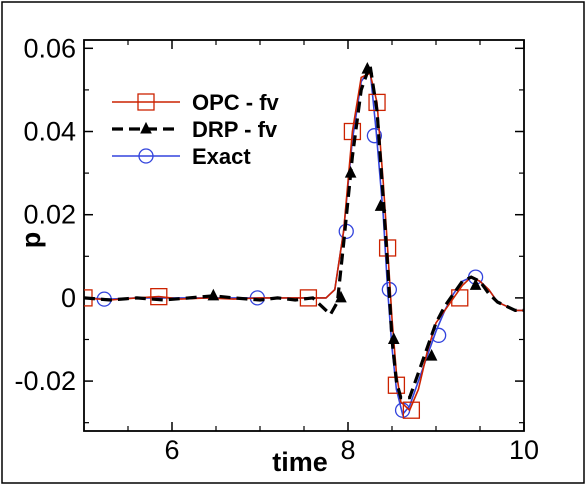 The image size is (586, 490). What do you see at coordinates (236, 102) in the screenshot?
I see `legend-label: OPC - fv` at bounding box center [236, 102].